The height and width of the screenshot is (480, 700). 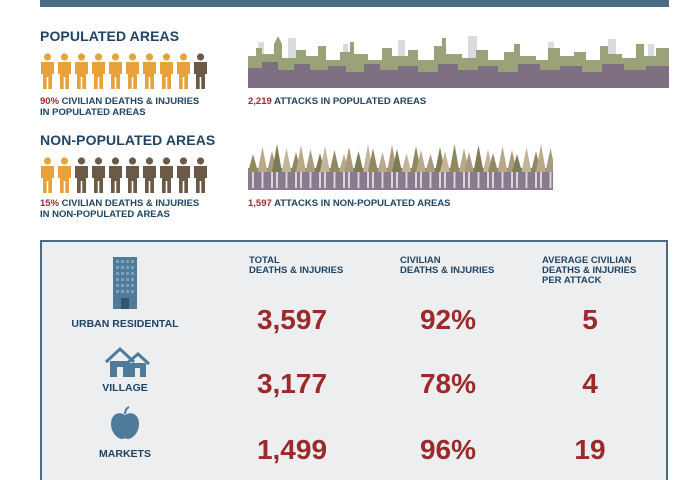 I want to click on markets-total-value: 1,499, so click(x=292, y=449).